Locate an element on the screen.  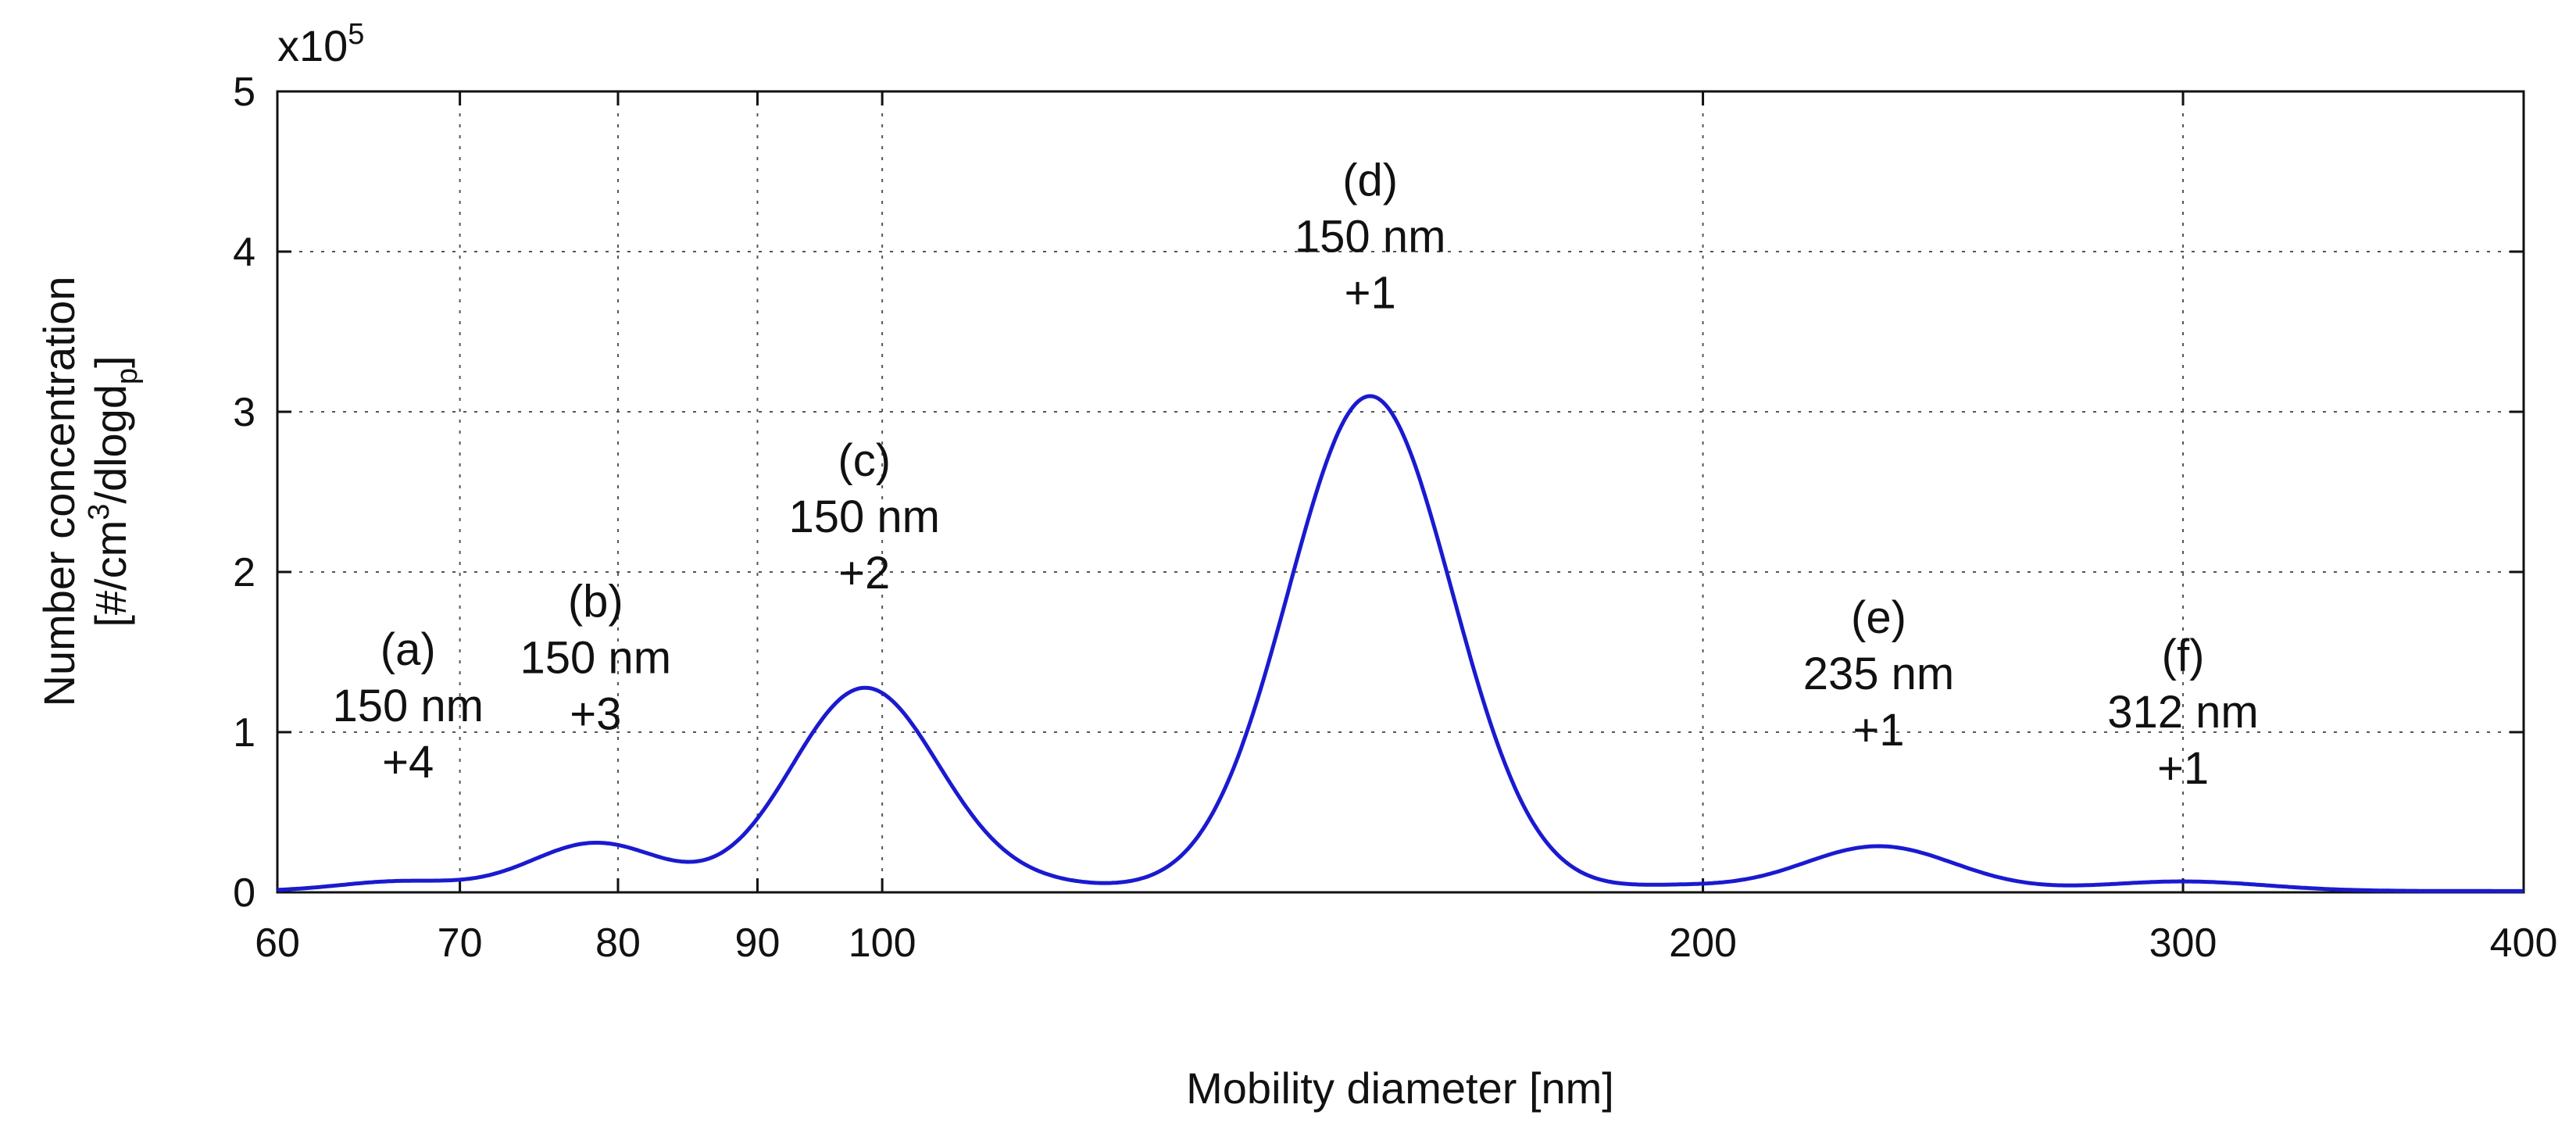
x-tick-label: 400 is located at coordinates (2524, 943).